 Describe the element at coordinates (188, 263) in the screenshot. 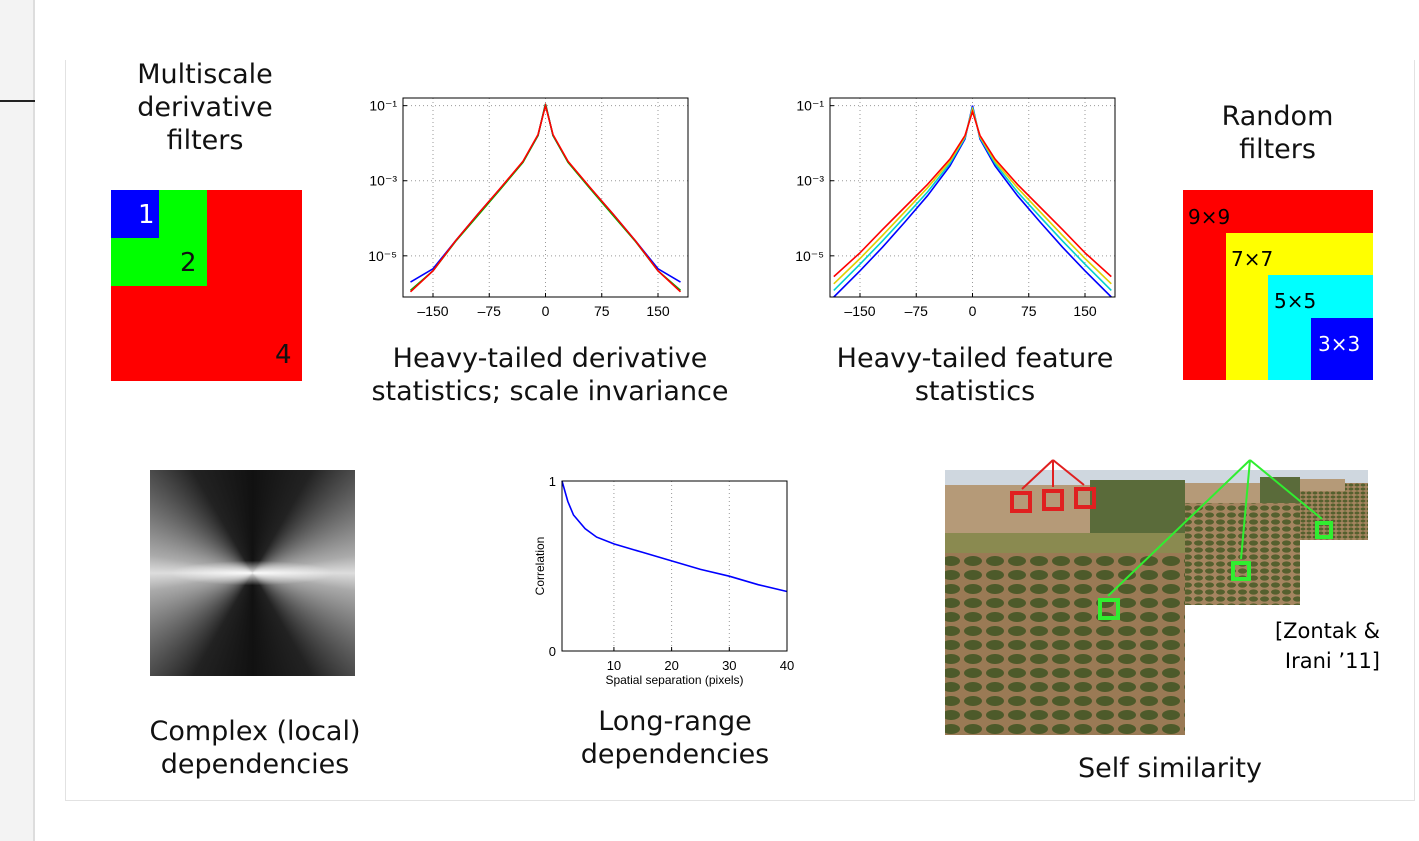

I see `filter-label: 2` at that location.